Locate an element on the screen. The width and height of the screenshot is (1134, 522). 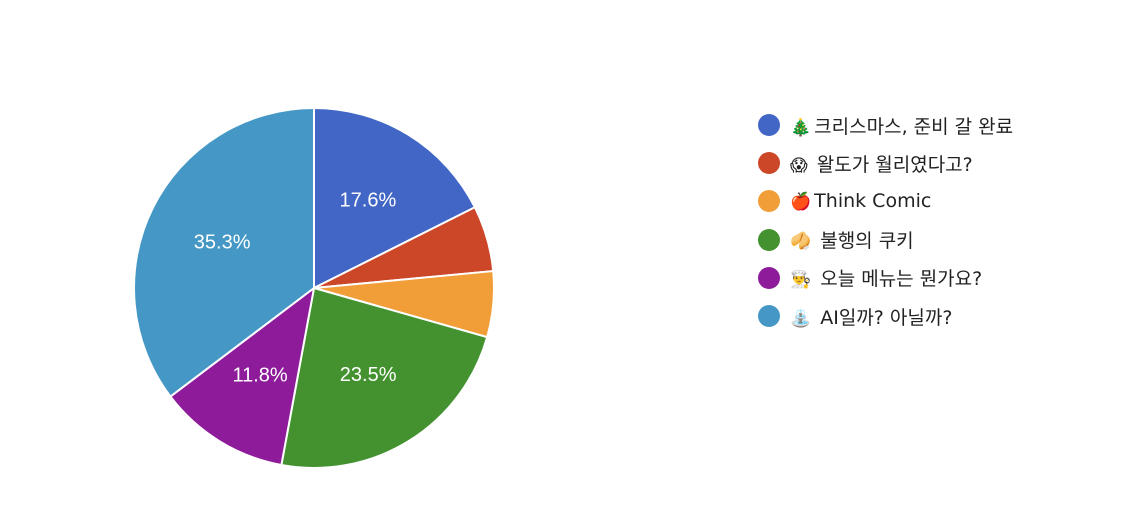
legend-item-waldo: 😱 왈도가 월리였다고? is located at coordinates (885, 163).